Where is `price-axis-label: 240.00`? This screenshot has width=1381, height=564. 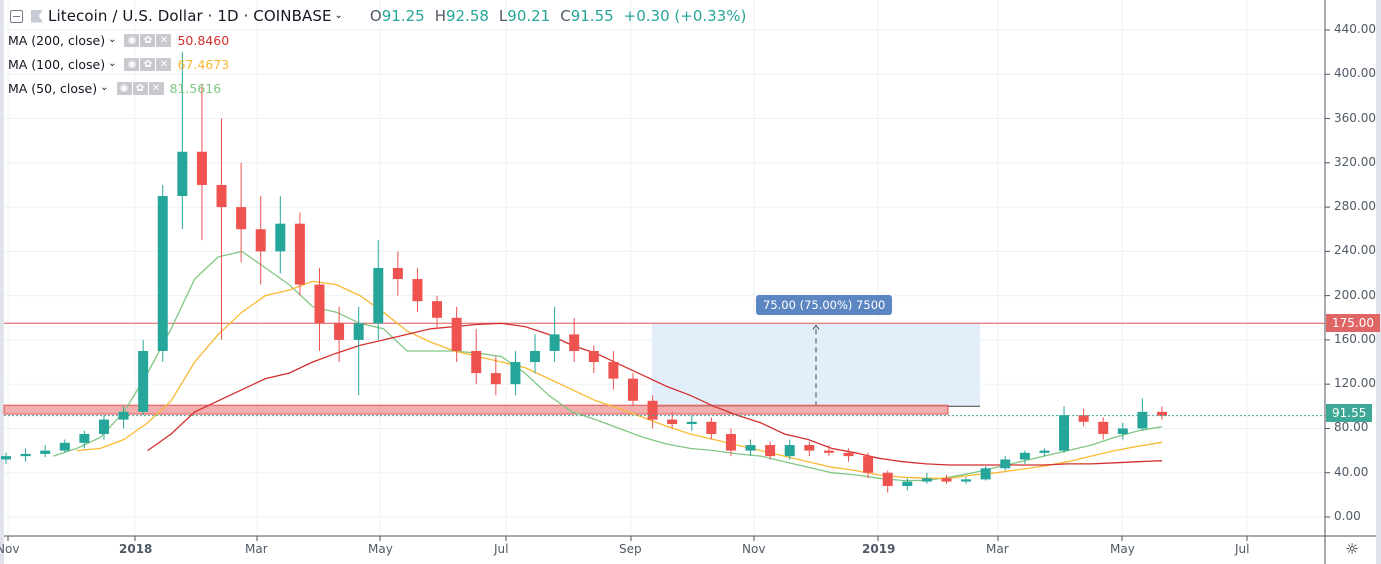 price-axis-label: 240.00 is located at coordinates (1355, 250).